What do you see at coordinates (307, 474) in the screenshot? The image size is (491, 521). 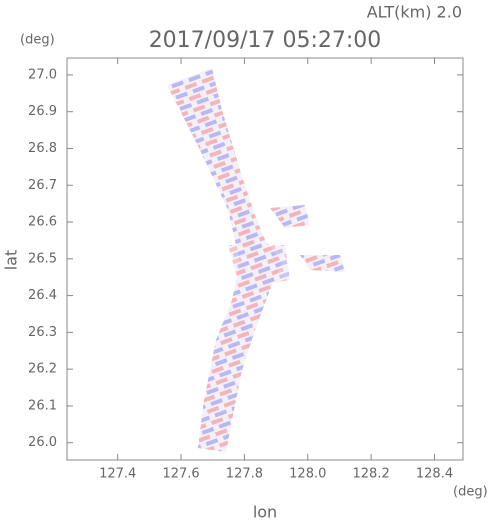 I see `x-tick-label: 128.0` at bounding box center [307, 474].